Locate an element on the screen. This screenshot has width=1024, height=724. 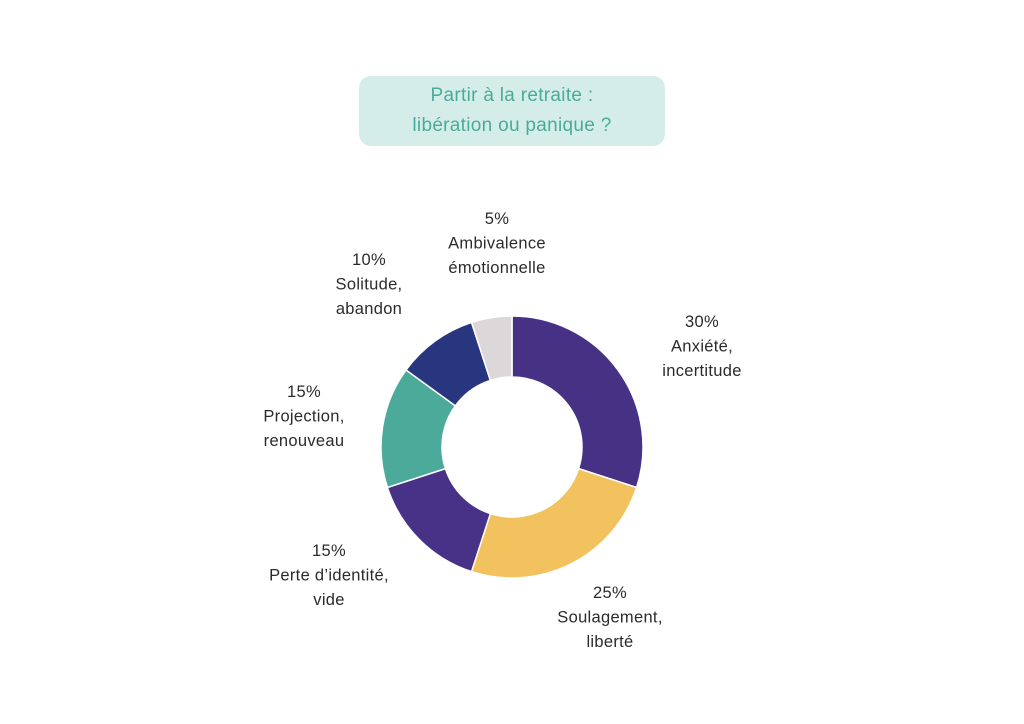
slice-label-3: 15% Perte d’identité, vide is located at coordinates (329, 575).